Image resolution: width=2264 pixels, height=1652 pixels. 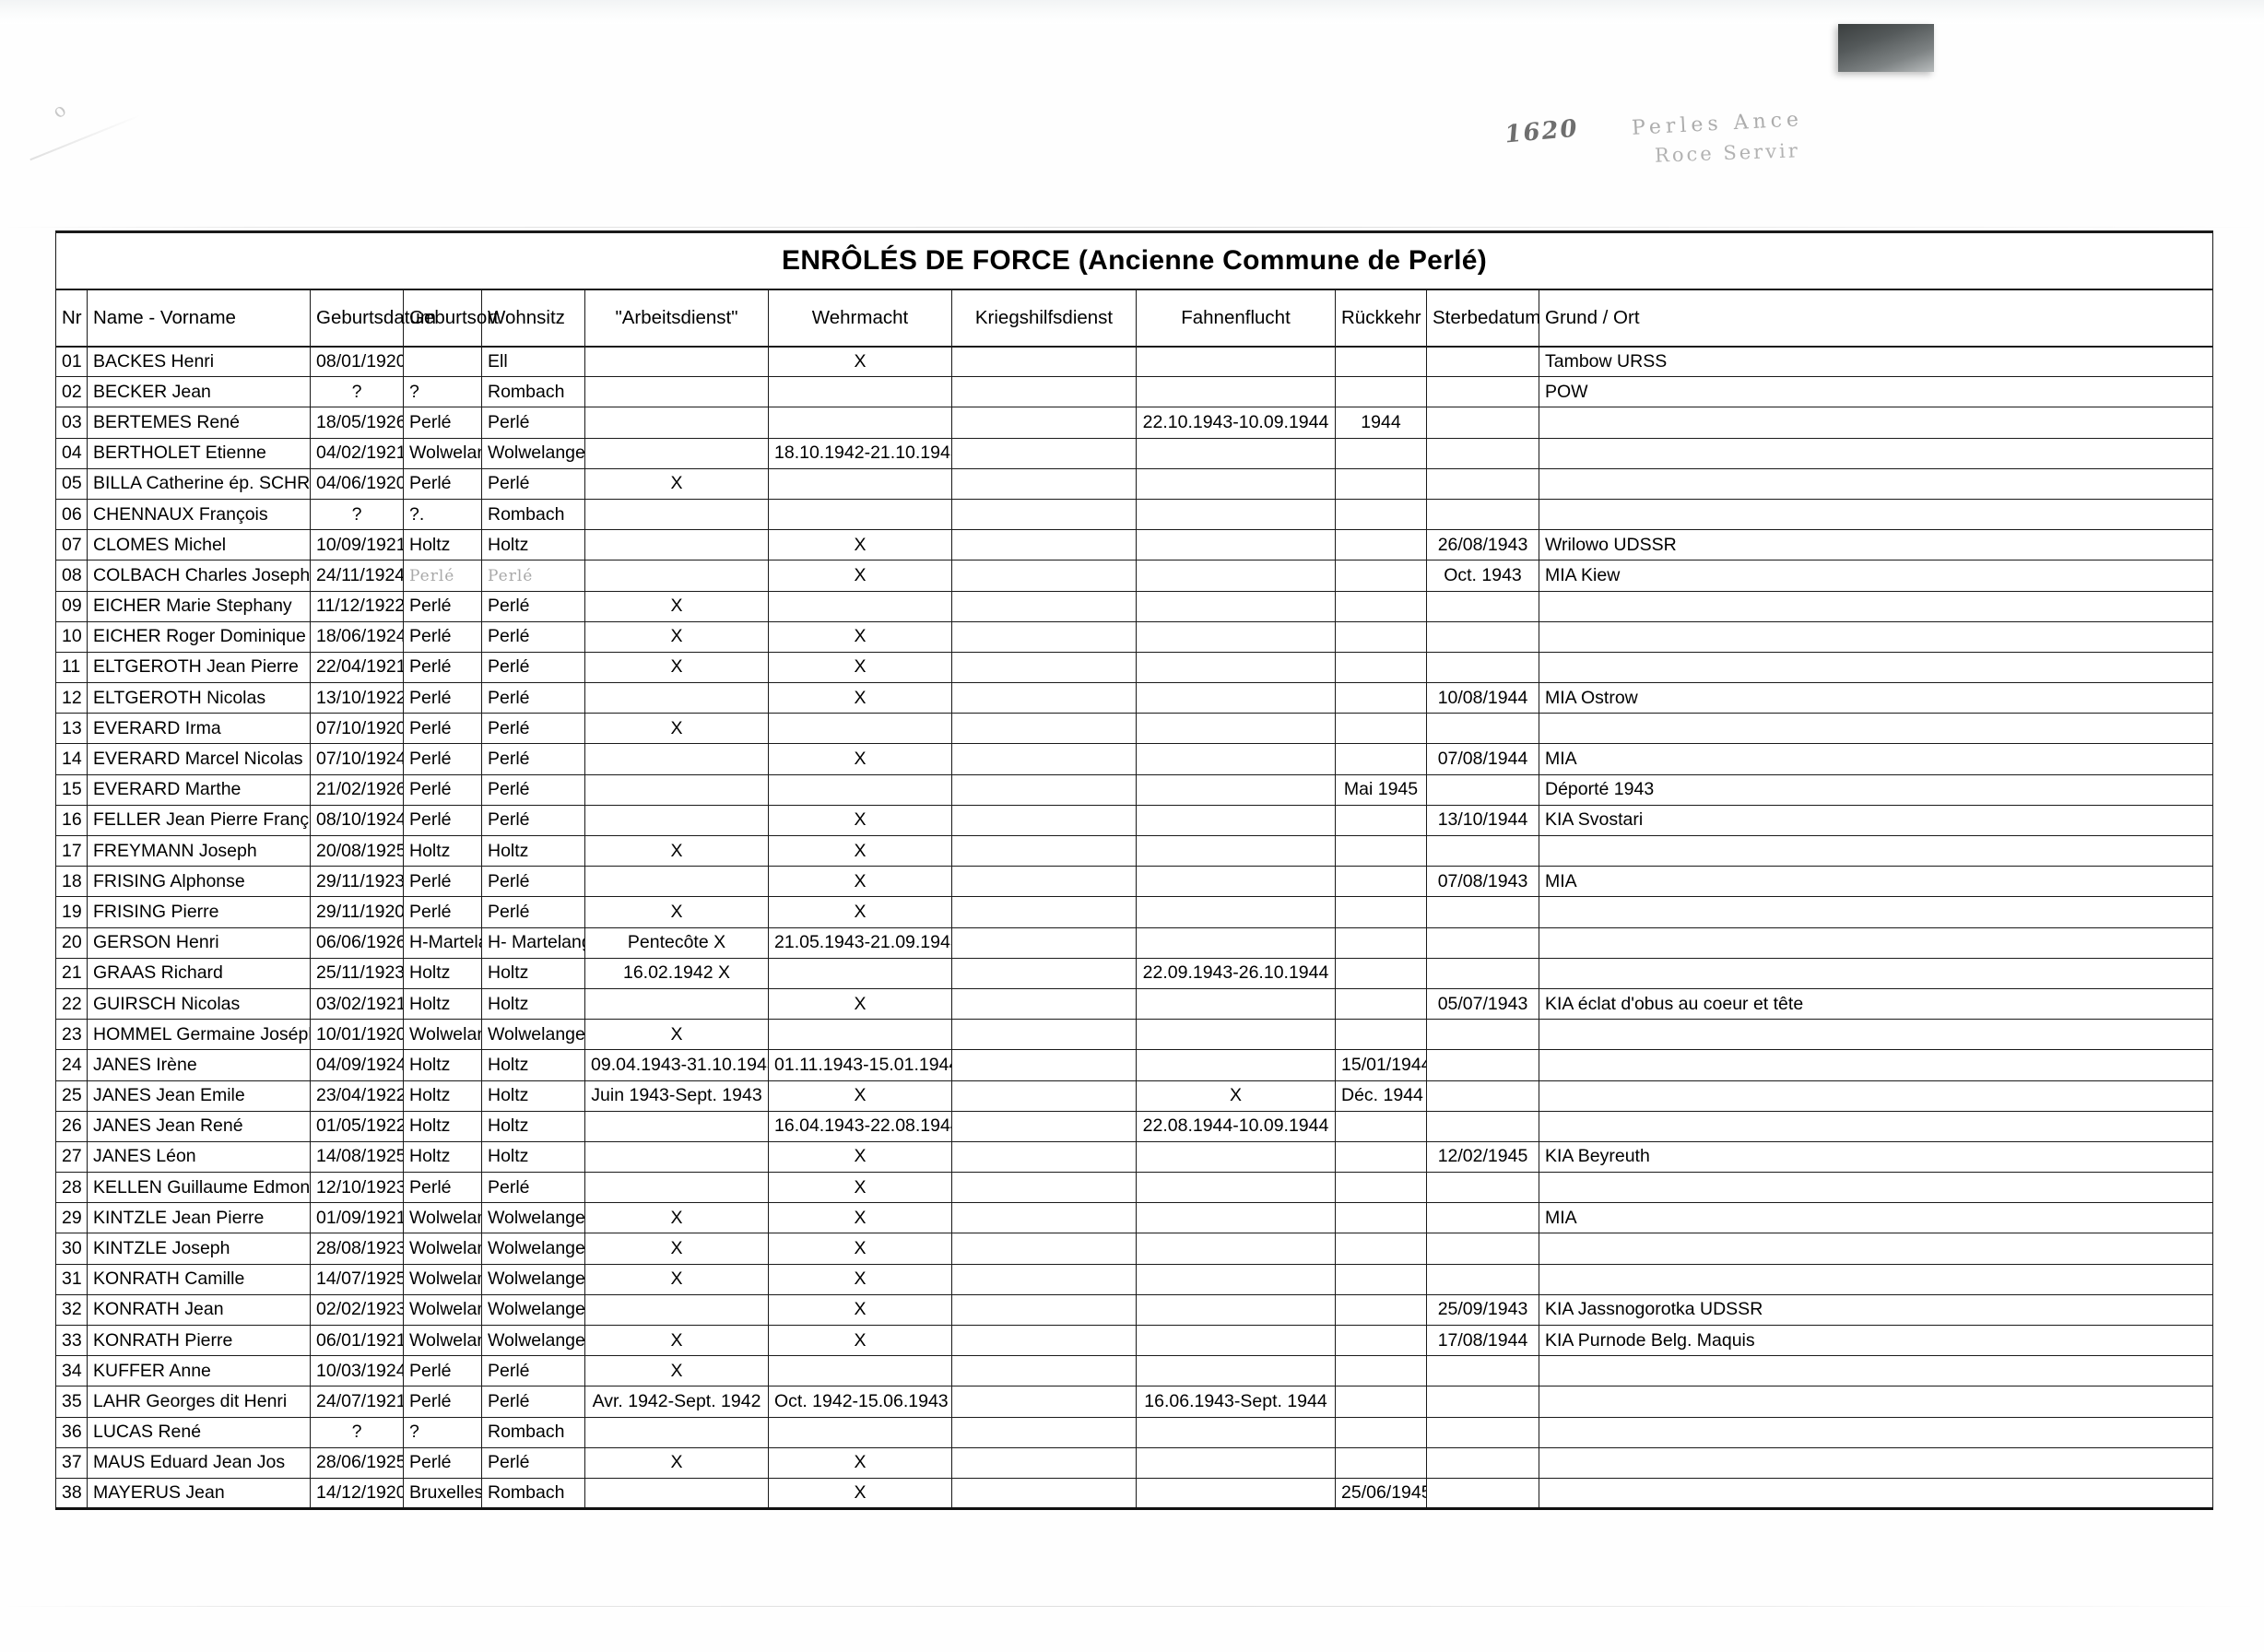 I want to click on cell-value: 12, so click(x=72, y=697).